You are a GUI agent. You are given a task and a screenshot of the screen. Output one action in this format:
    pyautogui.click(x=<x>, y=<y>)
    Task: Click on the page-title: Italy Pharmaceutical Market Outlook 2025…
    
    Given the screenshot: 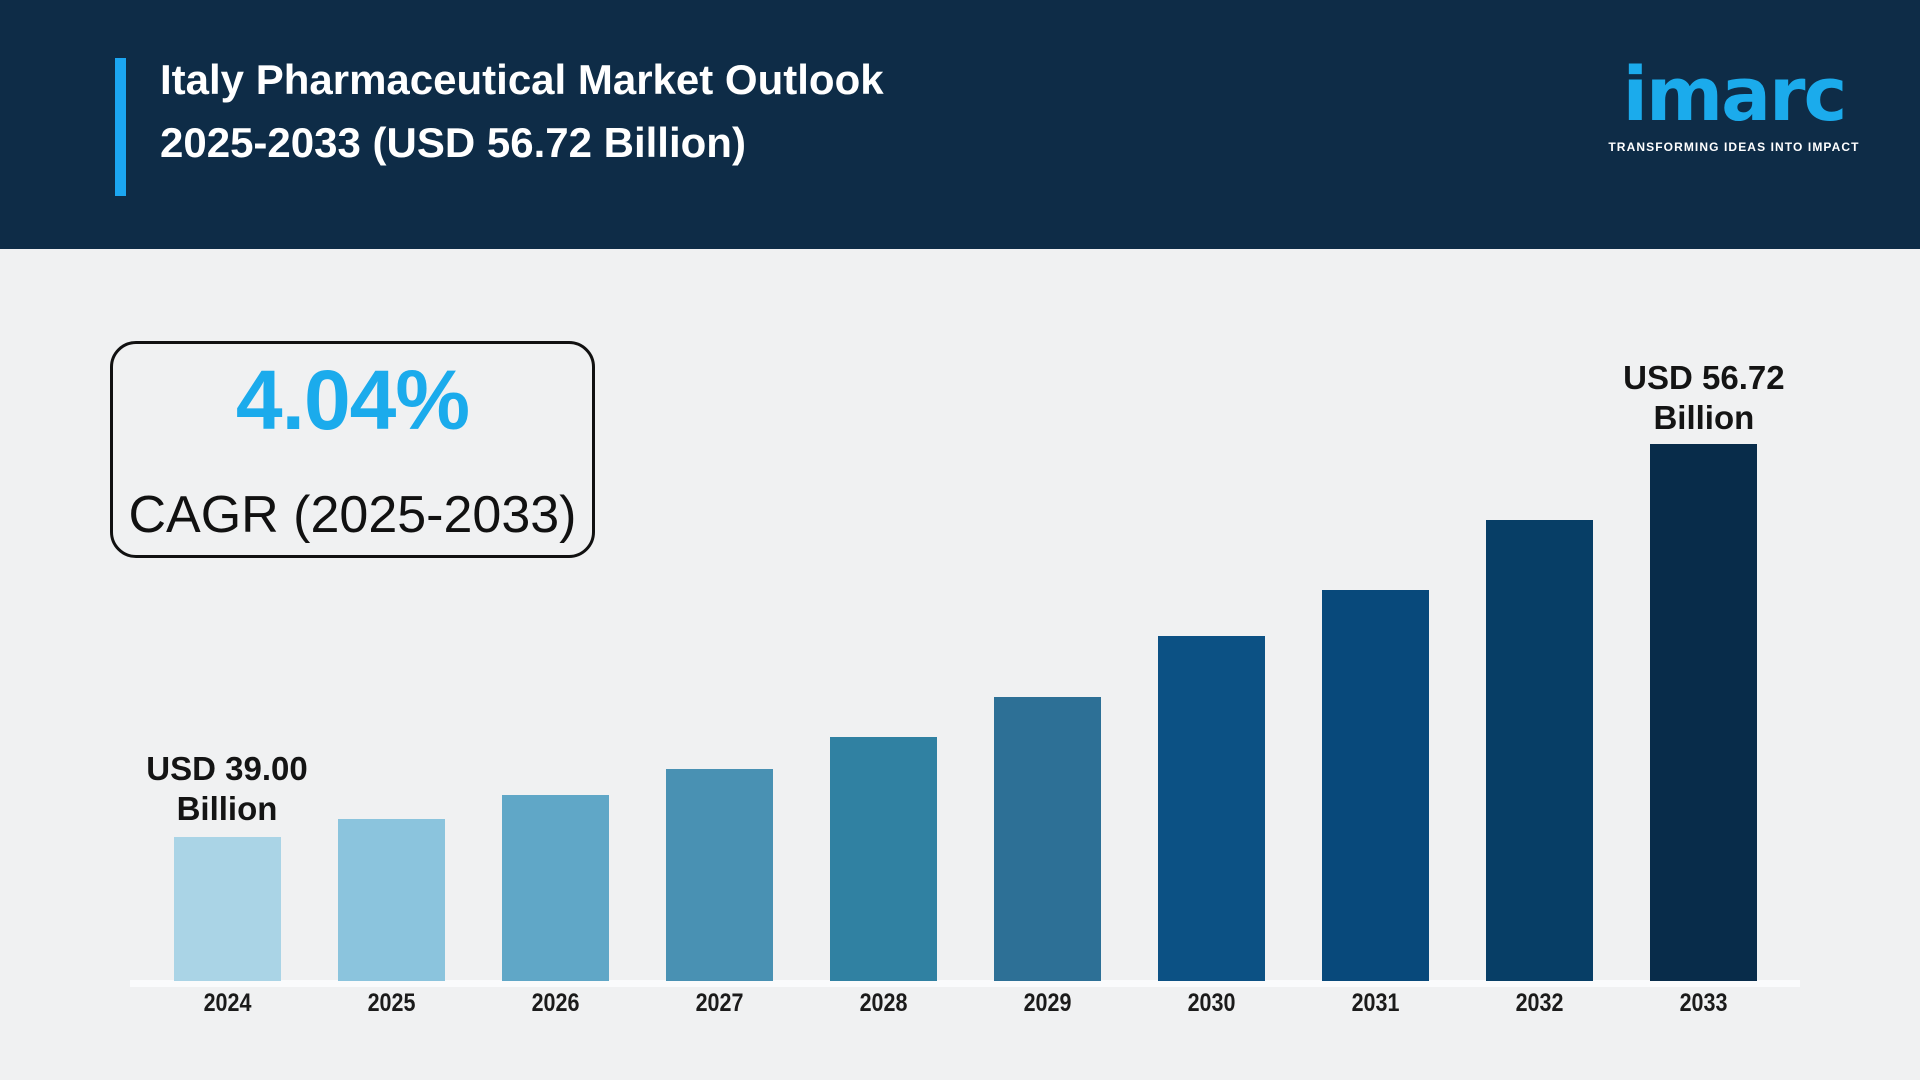 What is the action you would take?
    pyautogui.click(x=522, y=111)
    